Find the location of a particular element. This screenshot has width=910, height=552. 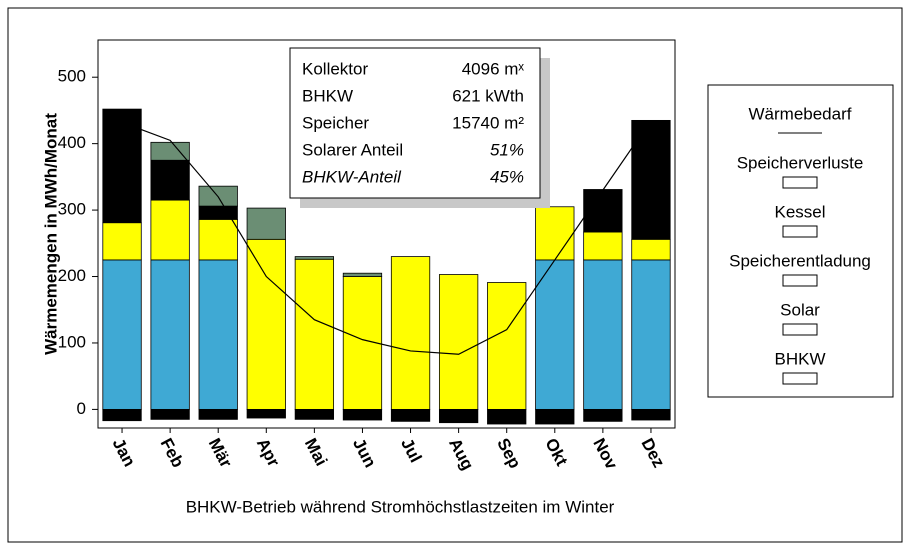

y-tick-label: 500 is located at coordinates (72, 76).